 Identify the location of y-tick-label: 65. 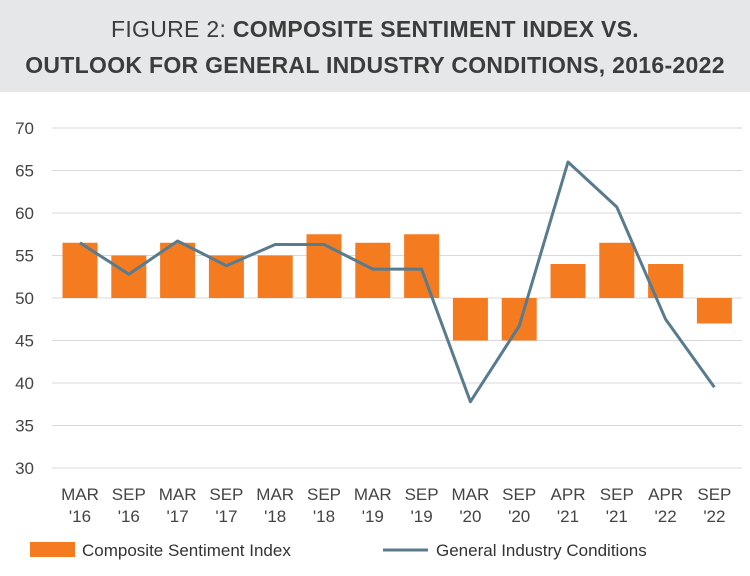
(24, 171).